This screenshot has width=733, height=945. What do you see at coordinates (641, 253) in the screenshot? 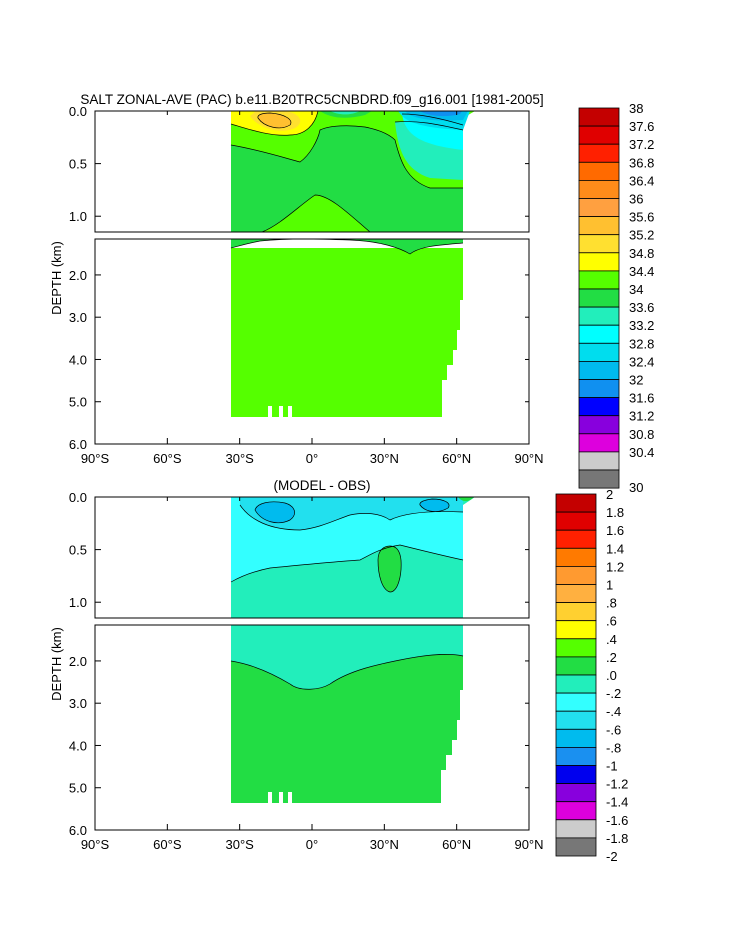
I see `colorbar-label: 34.8` at bounding box center [641, 253].